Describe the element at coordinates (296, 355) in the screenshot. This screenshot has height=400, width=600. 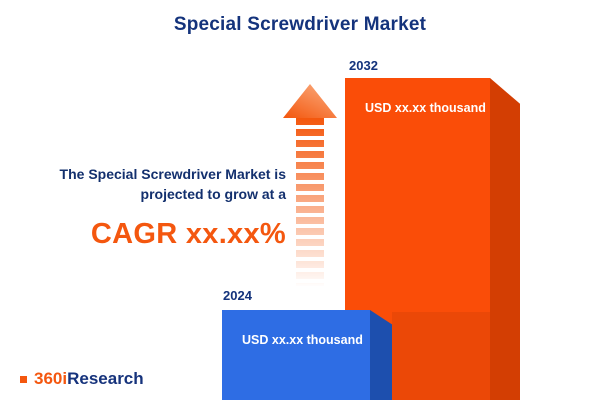
I see `bar-2024: USD xx.xx thousand` at that location.